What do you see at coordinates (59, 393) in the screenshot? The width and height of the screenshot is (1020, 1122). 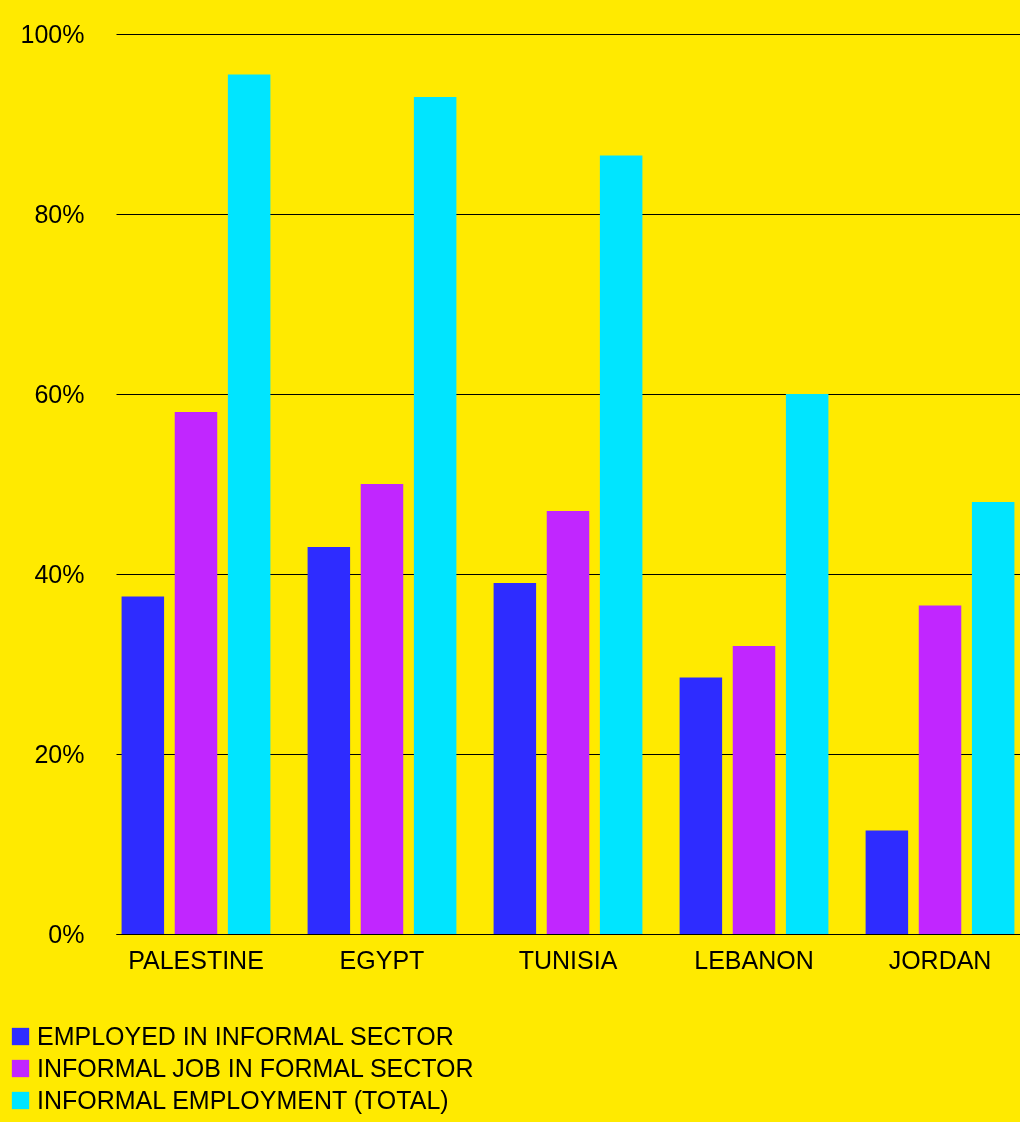 I see `y-tick-label: 60%` at bounding box center [59, 393].